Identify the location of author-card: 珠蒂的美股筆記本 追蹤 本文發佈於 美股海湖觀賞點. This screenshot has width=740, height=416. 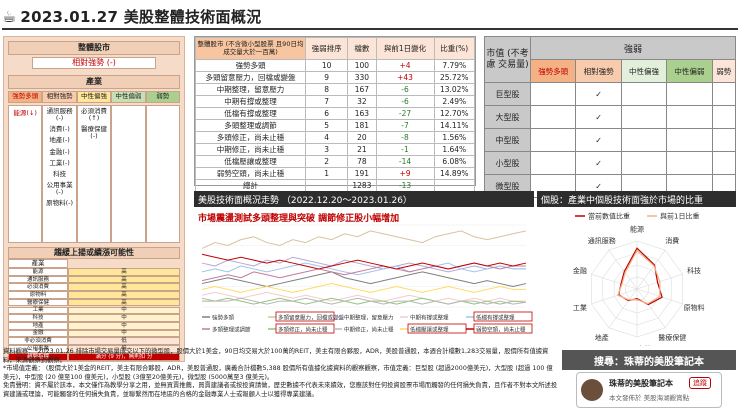
(649, 390).